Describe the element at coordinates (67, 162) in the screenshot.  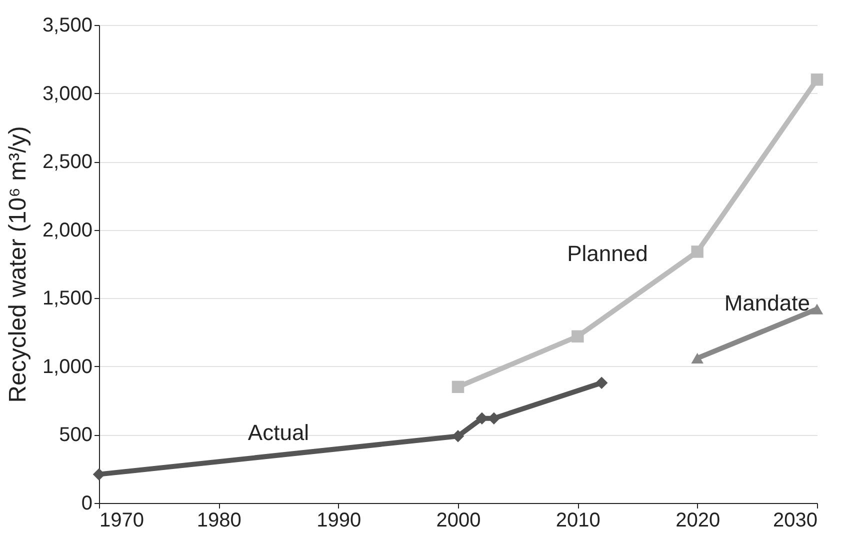
I see `y-tick-label: 2,500` at that location.